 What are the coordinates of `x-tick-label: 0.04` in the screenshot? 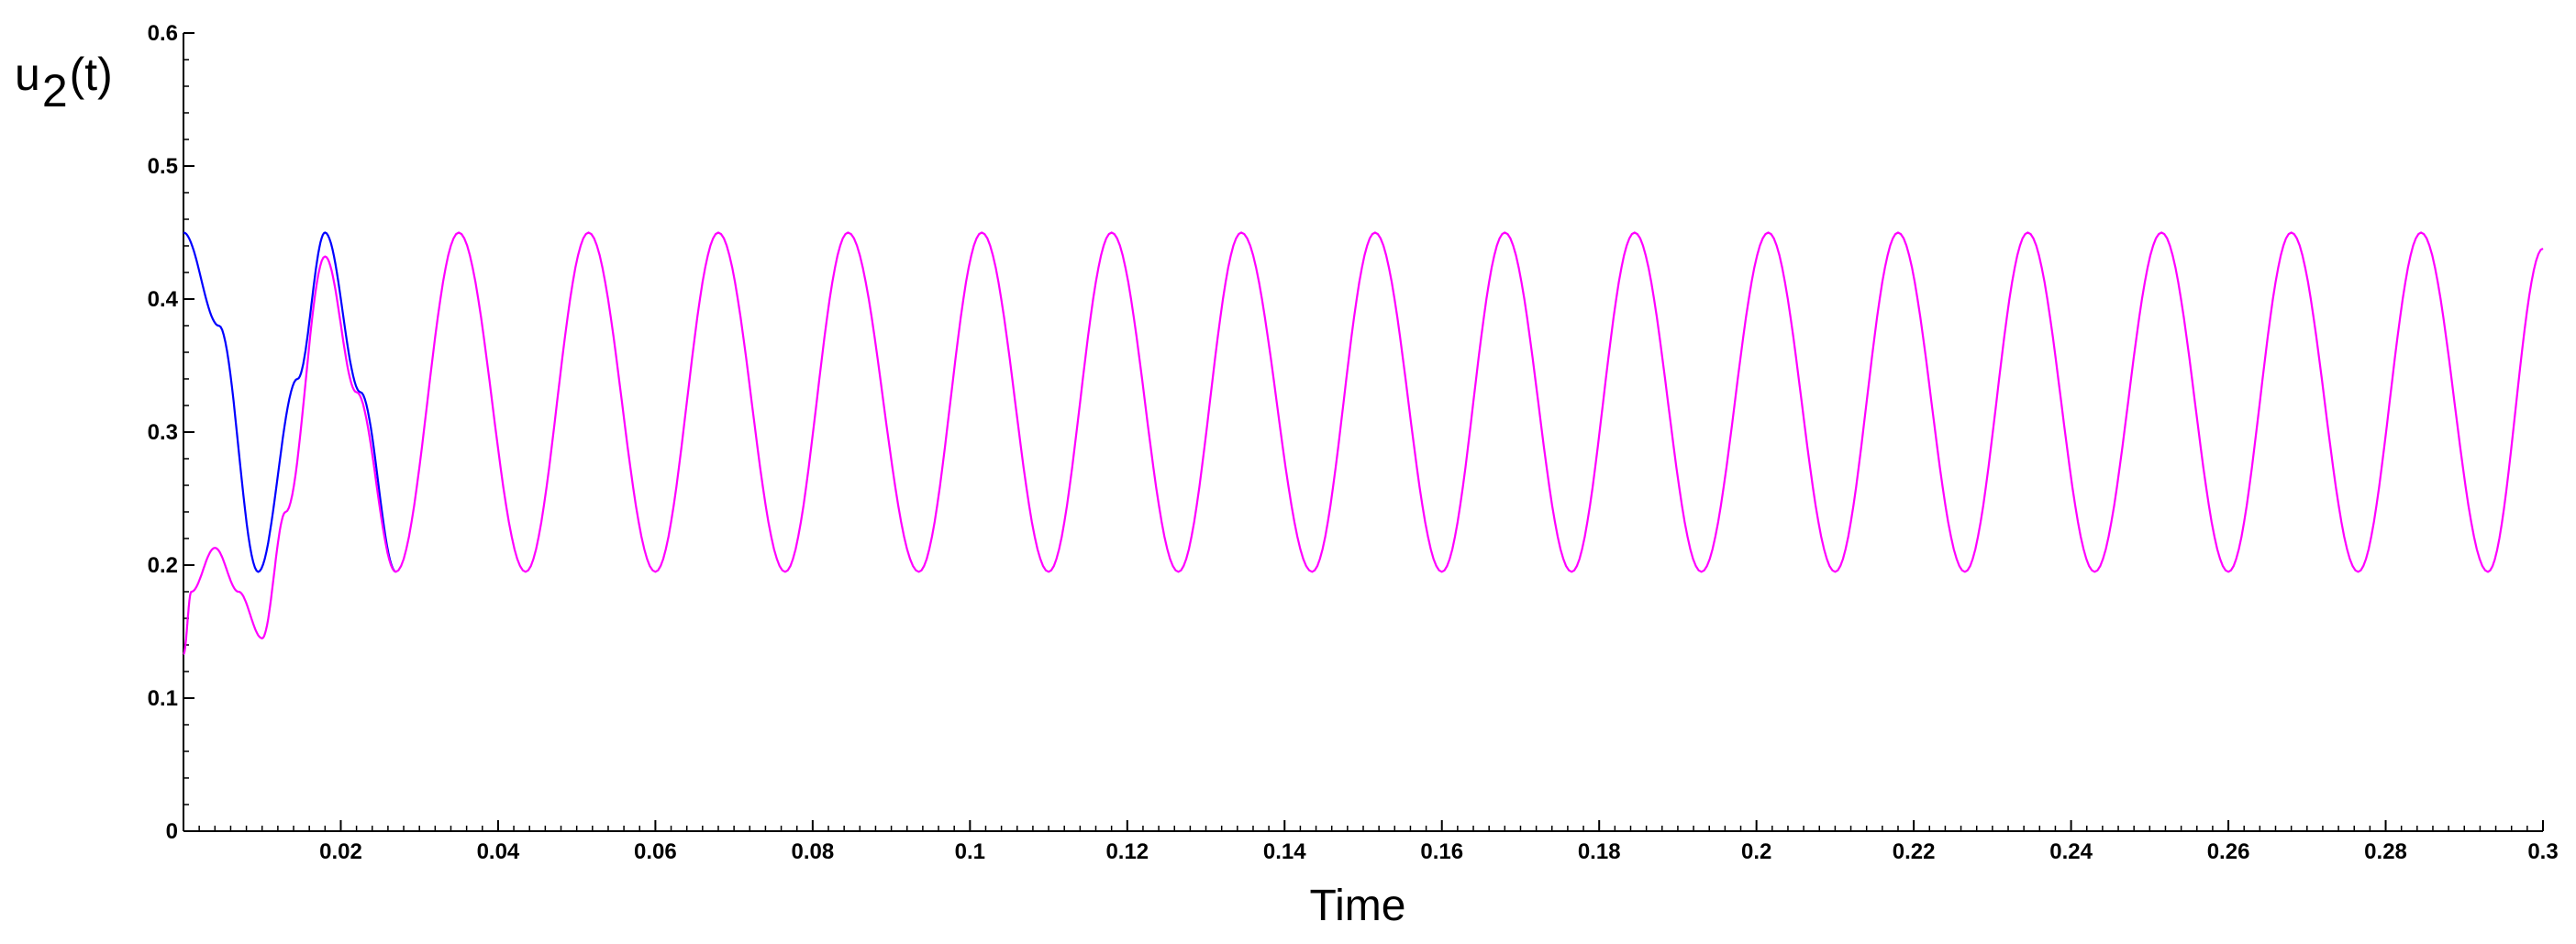 It's located at (498, 851).